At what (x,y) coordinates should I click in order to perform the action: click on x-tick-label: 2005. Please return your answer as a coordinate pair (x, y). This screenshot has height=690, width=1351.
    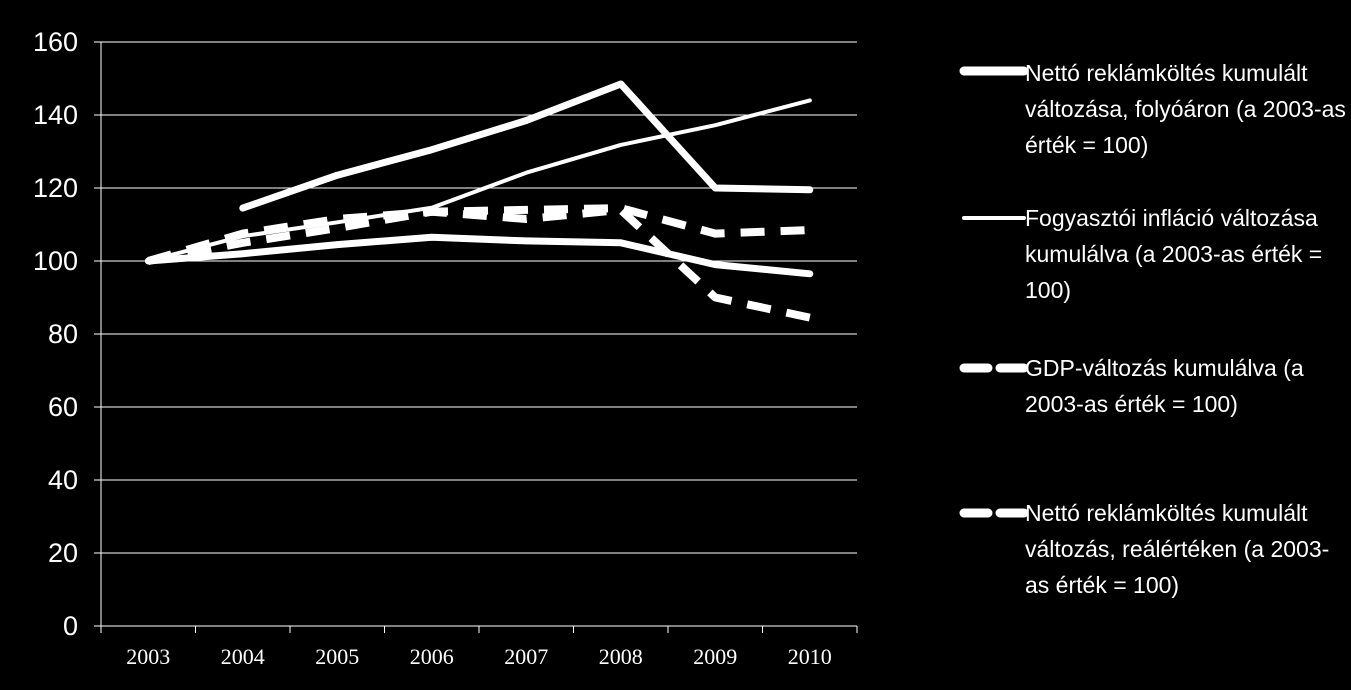
    Looking at the image, I should click on (337, 656).